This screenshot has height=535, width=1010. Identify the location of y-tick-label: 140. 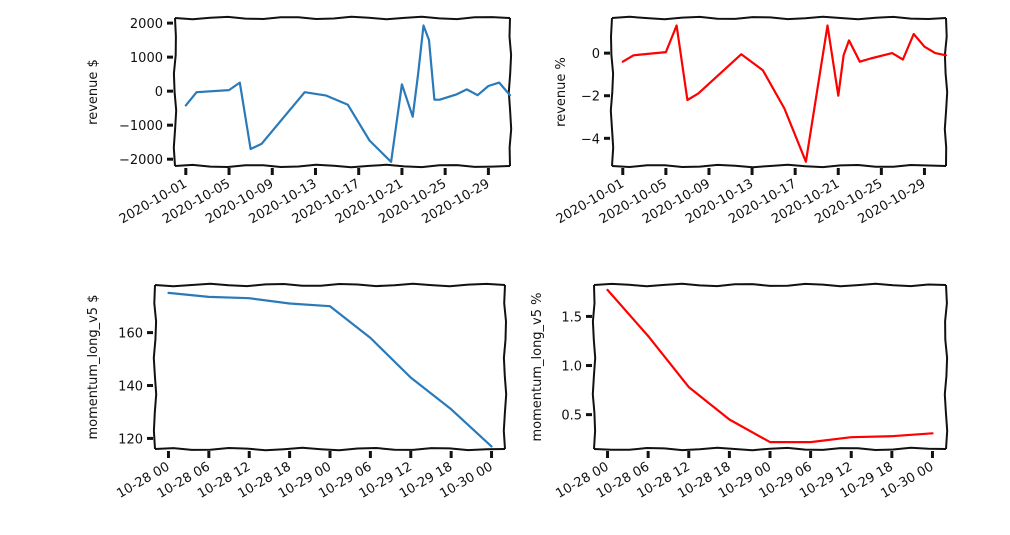
(130, 387).